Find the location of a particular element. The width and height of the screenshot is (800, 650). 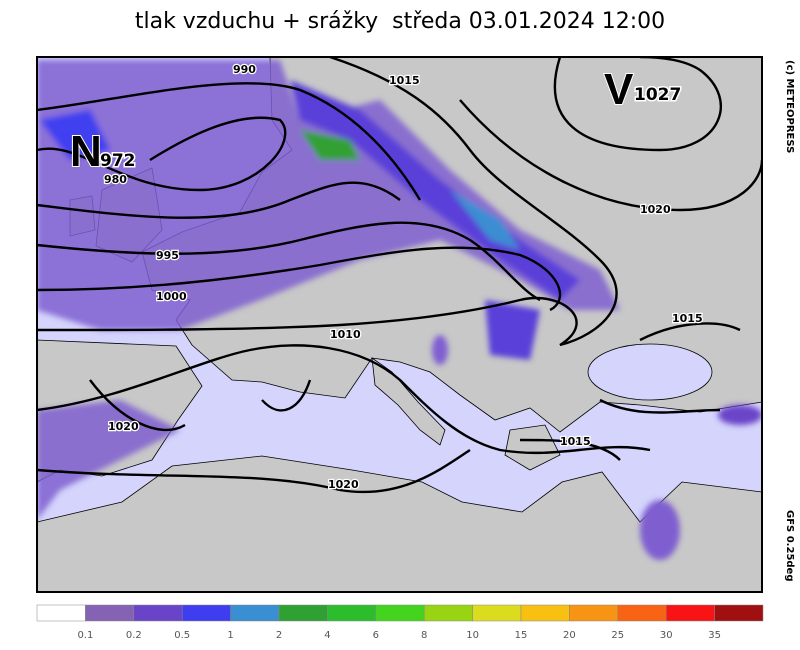

legend-label: 2 is located at coordinates (279, 635).